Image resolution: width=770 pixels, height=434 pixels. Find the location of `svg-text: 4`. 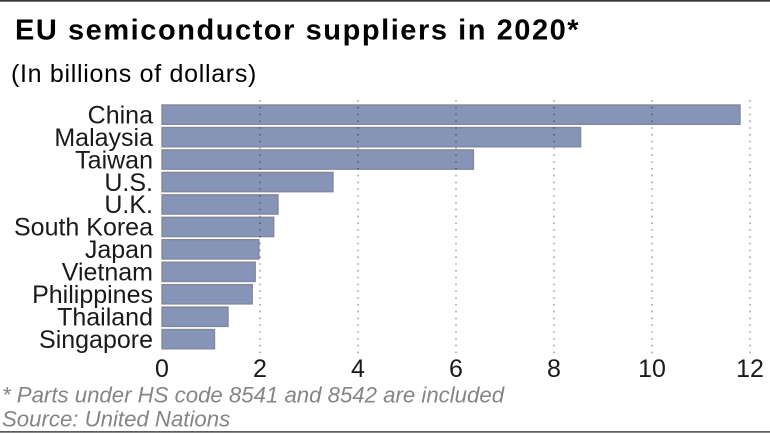

svg-text: 4 is located at coordinates (358, 369).